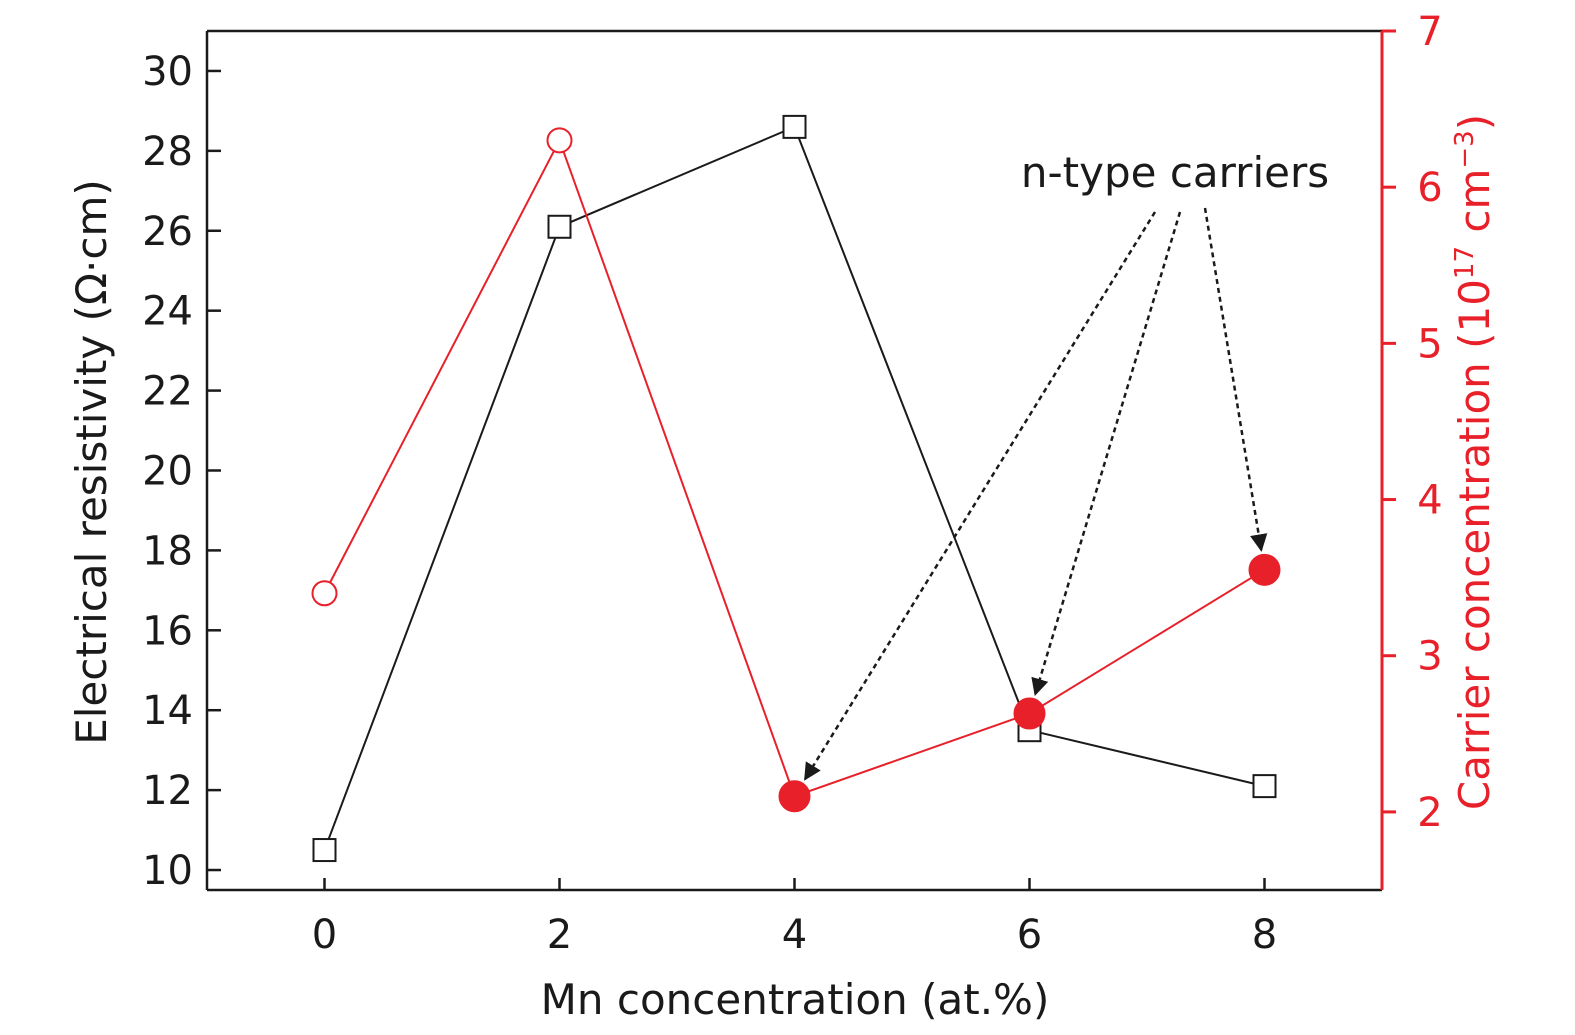 This screenshot has width=1575, height=1035. I want to click on y-right-tick-label: 5, so click(1429, 344).